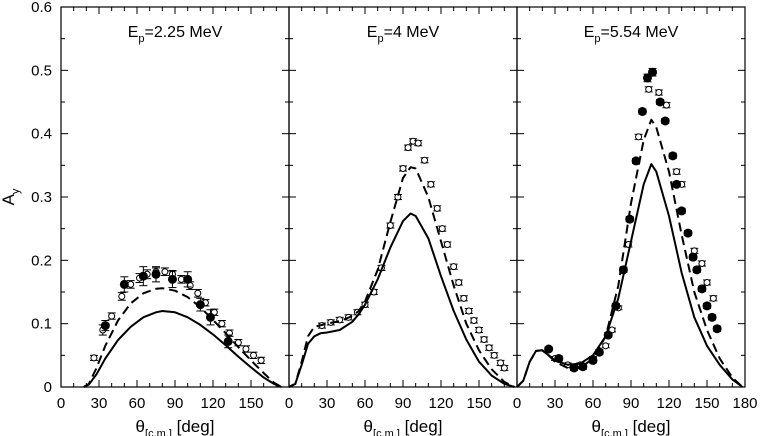 This screenshot has width=763, height=436. I want to click on ylabel-main: A, so click(9, 199).